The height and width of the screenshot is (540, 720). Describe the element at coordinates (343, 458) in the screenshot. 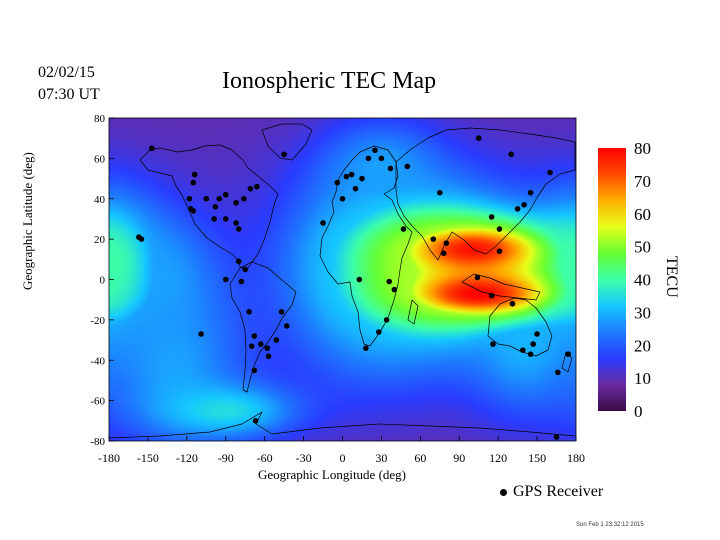

I see `x-tick-label: 0` at that location.